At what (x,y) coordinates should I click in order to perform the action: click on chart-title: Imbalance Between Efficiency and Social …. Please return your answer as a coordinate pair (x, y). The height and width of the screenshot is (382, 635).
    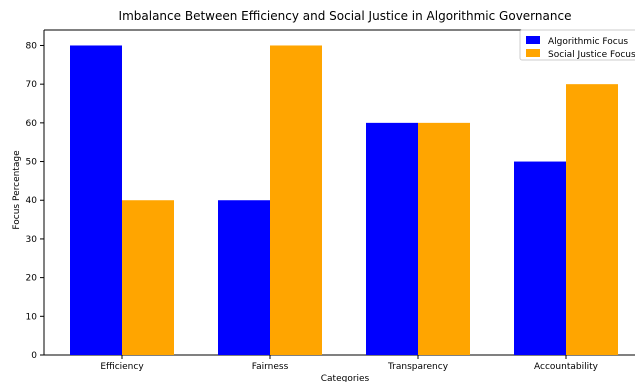
    Looking at the image, I should click on (345, 16).